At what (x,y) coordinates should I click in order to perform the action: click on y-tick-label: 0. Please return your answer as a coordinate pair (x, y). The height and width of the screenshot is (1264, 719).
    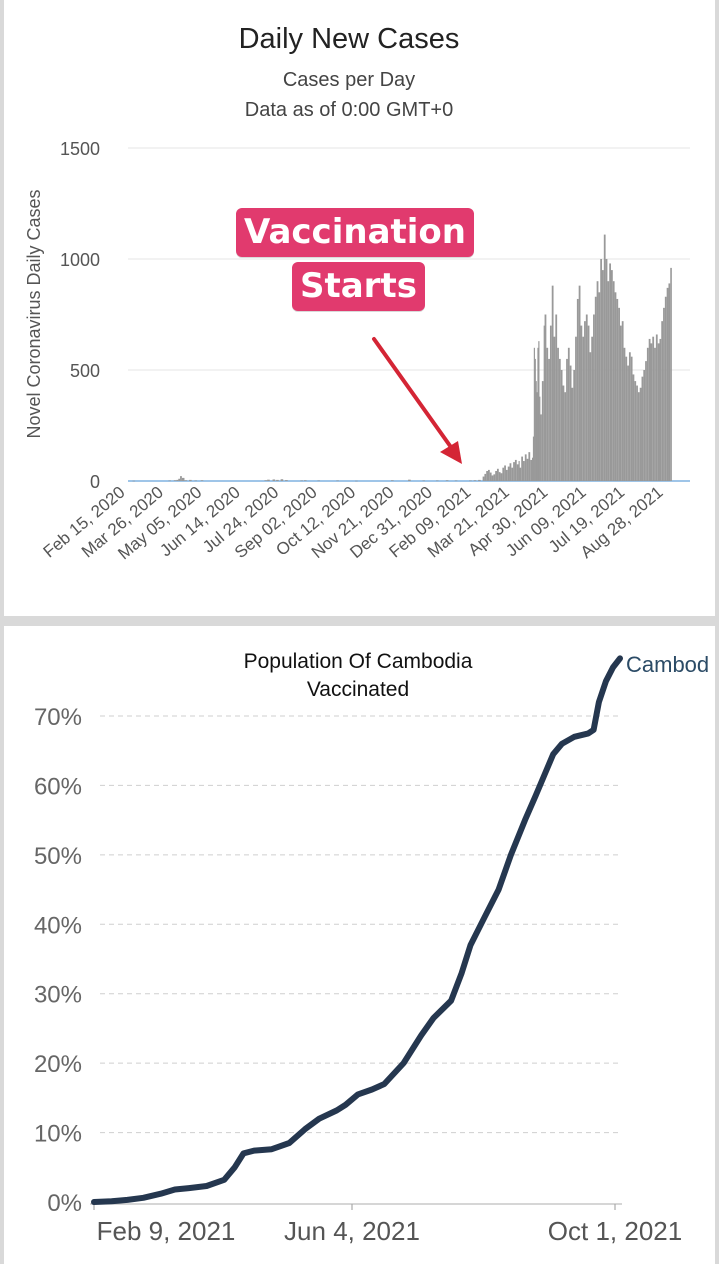
    Looking at the image, I should click on (95, 482).